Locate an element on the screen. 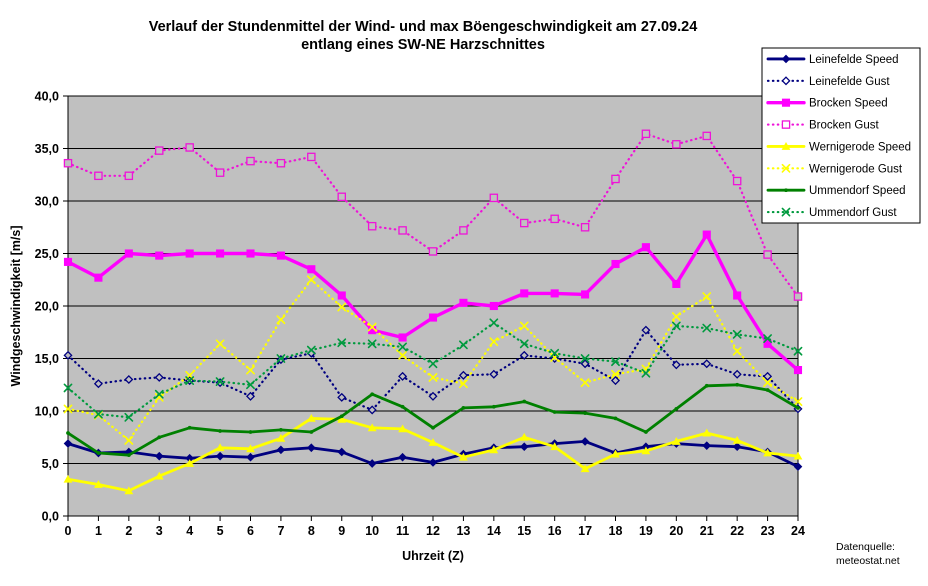  x-tick-label: 14 is located at coordinates (494, 531).